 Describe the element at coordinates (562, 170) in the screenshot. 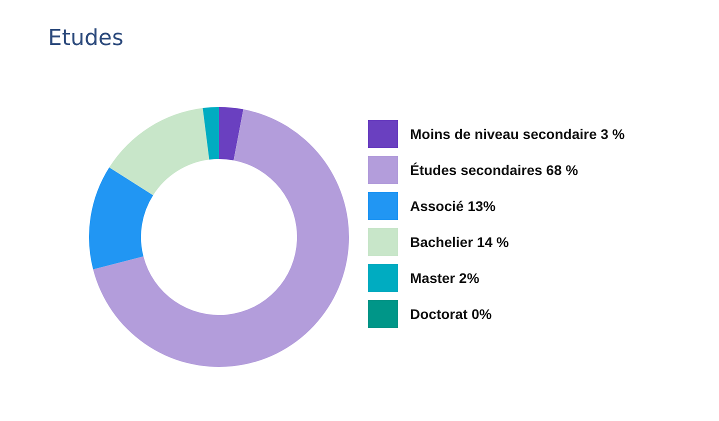

I see `data-label: 68 %` at that location.